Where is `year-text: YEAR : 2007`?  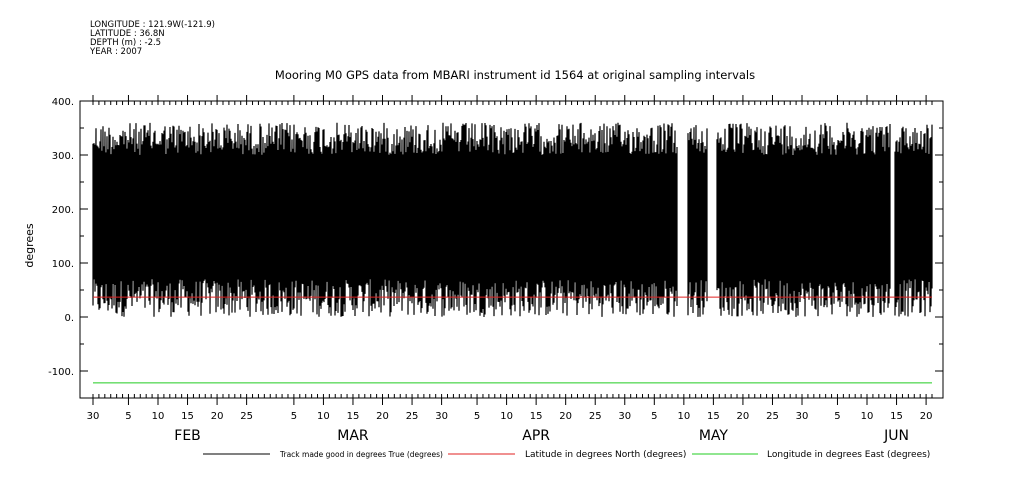
year-text: YEAR : 2007 is located at coordinates (116, 52).